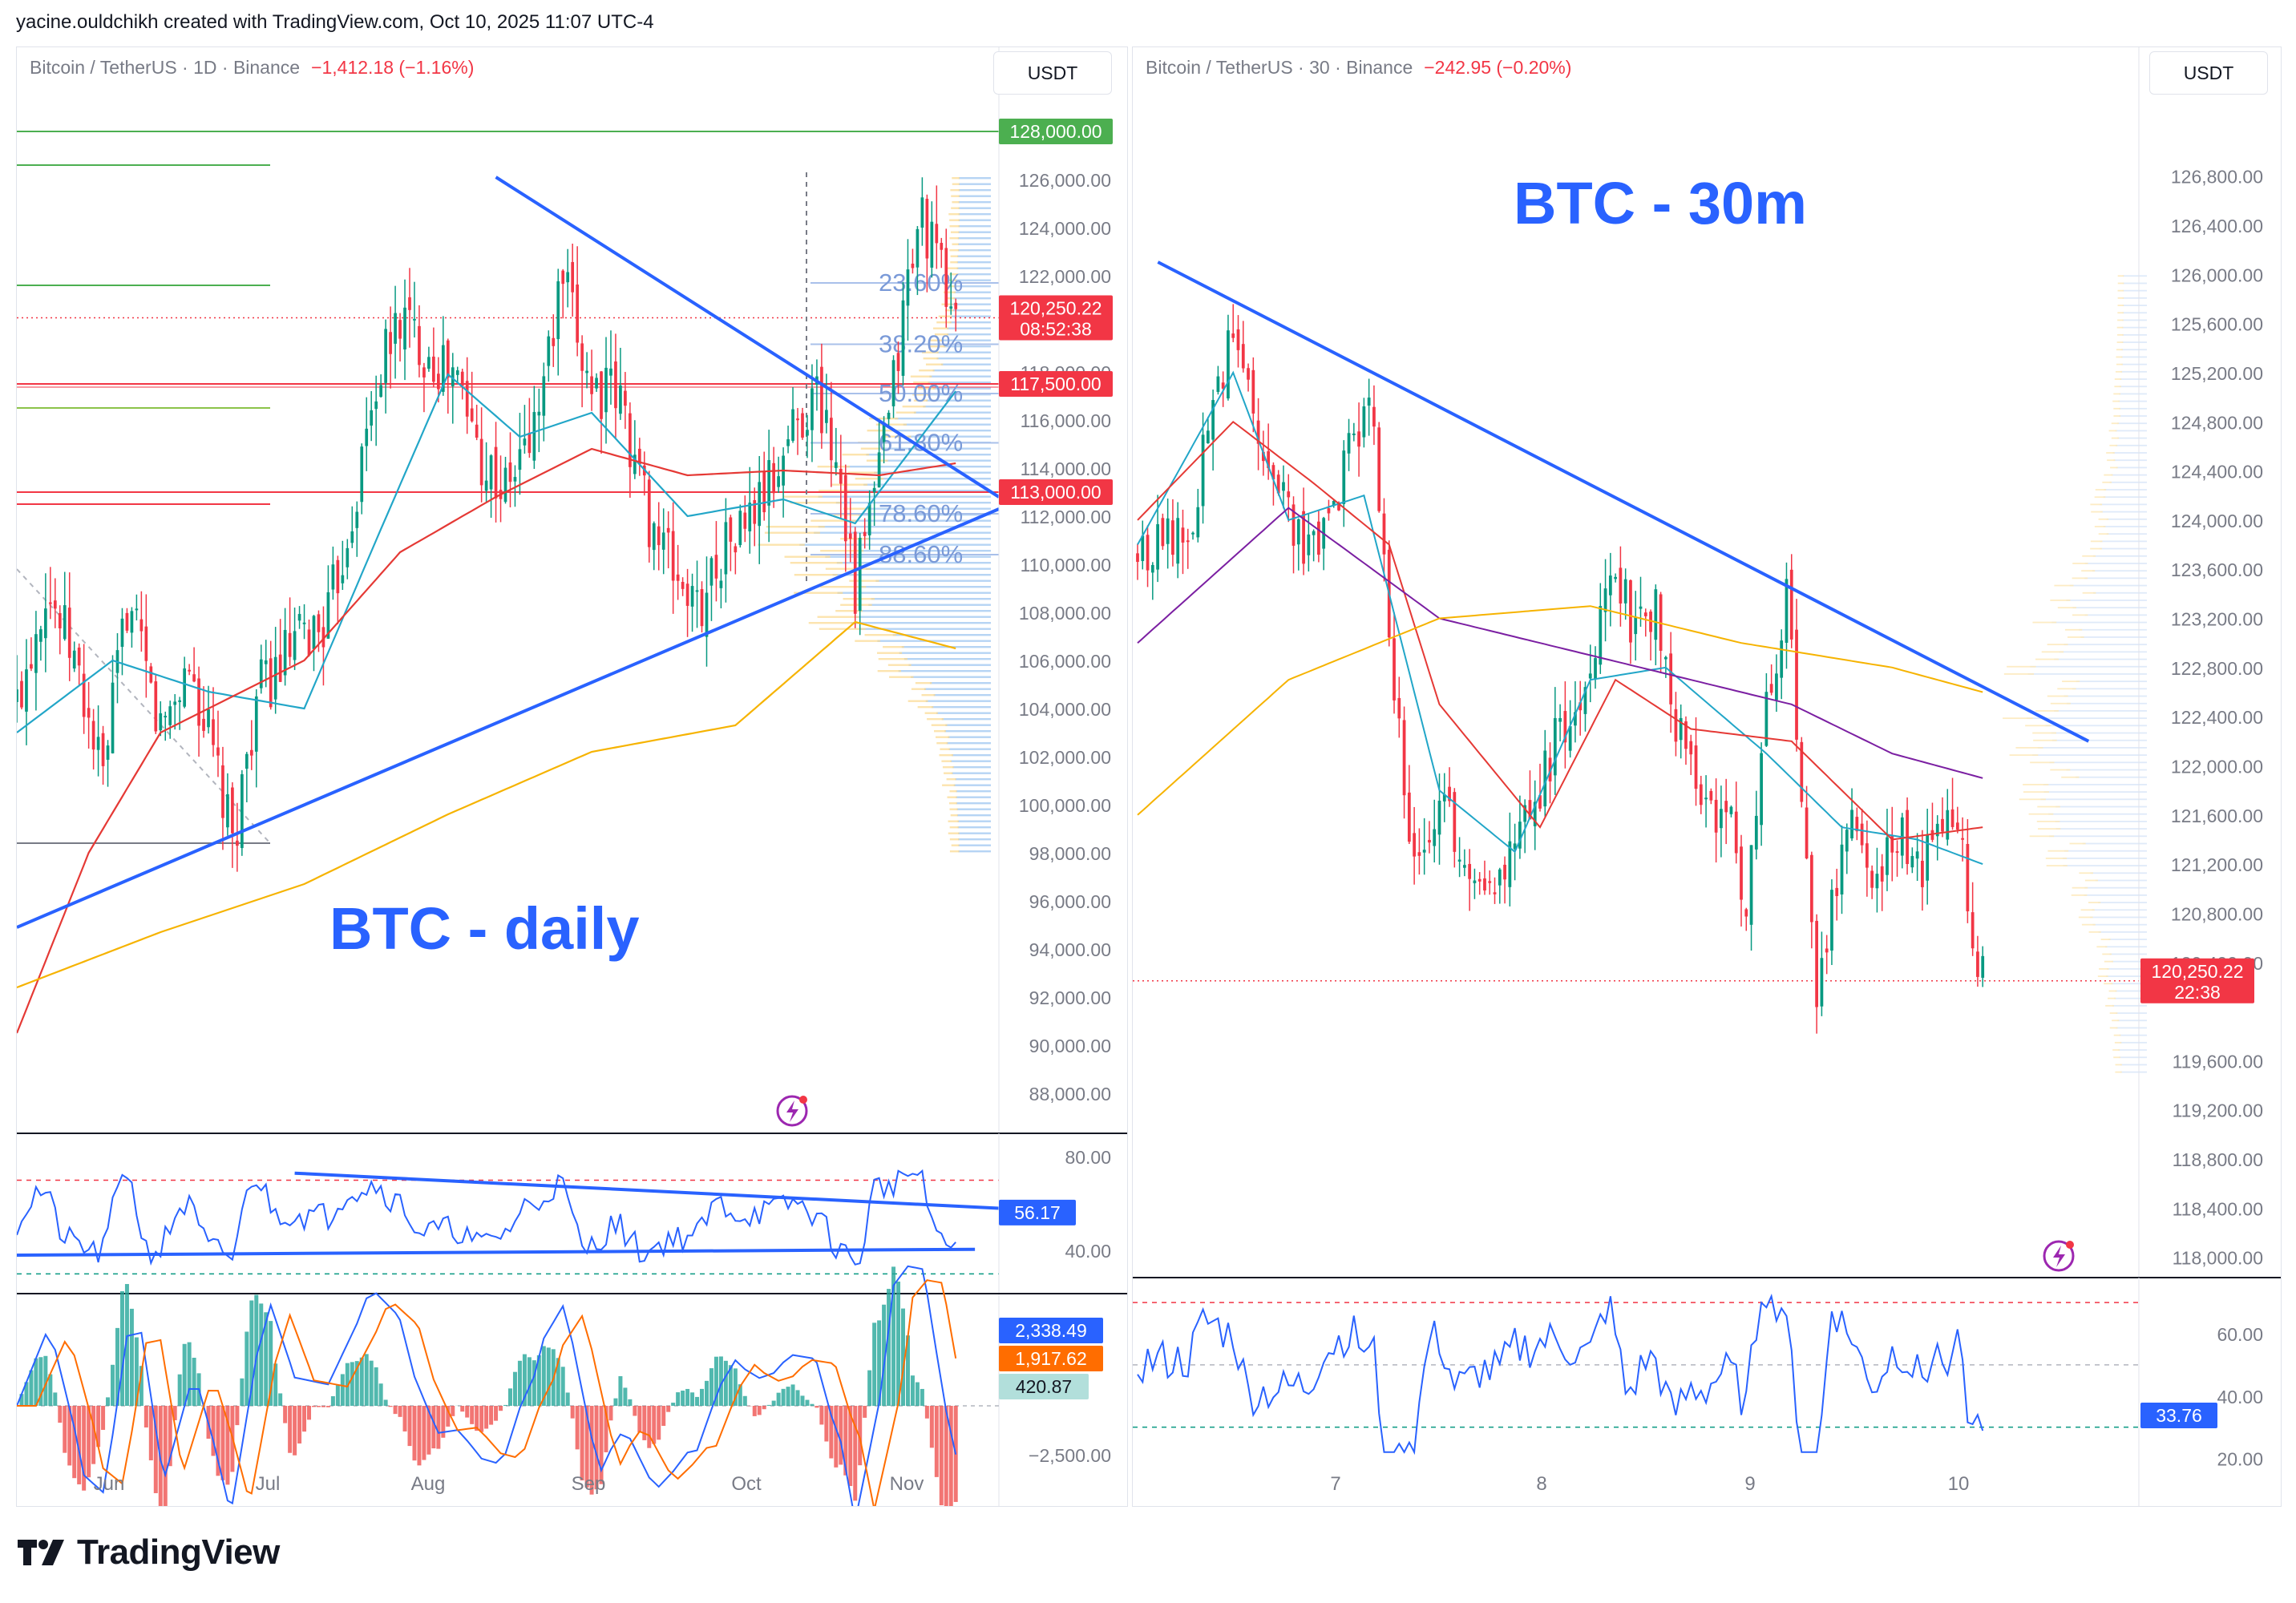 Image resolution: width=2296 pixels, height=1603 pixels. What do you see at coordinates (149, 1552) in the screenshot?
I see `tradingview-logo: TradingView` at bounding box center [149, 1552].